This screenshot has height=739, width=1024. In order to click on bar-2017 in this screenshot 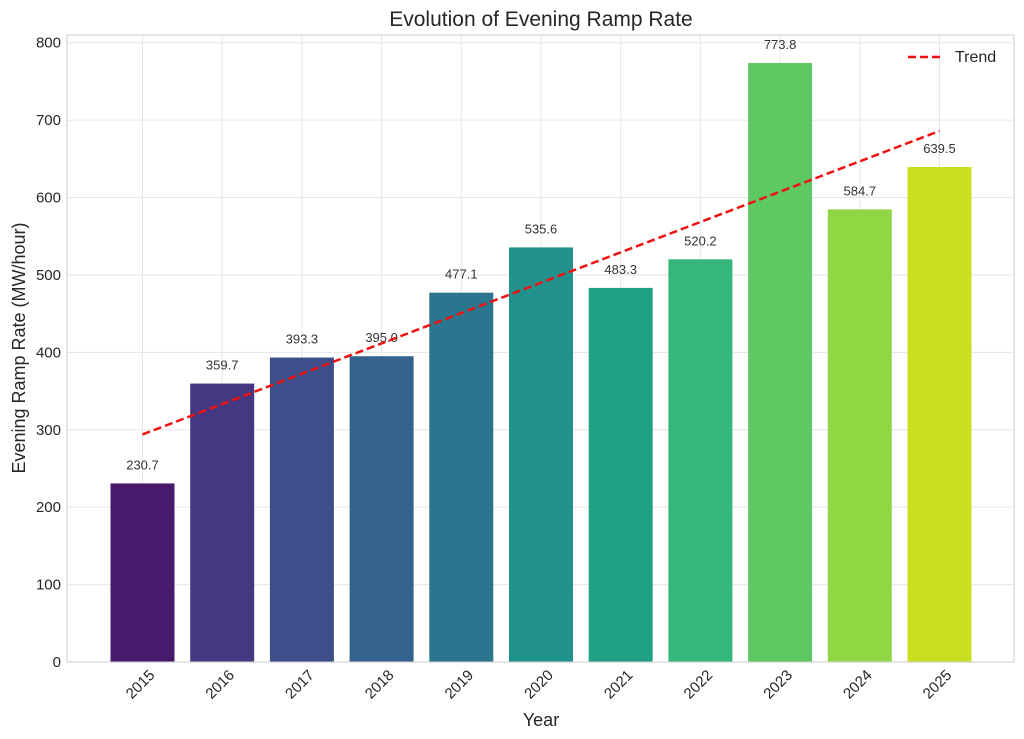, I will do `click(301, 509)`.